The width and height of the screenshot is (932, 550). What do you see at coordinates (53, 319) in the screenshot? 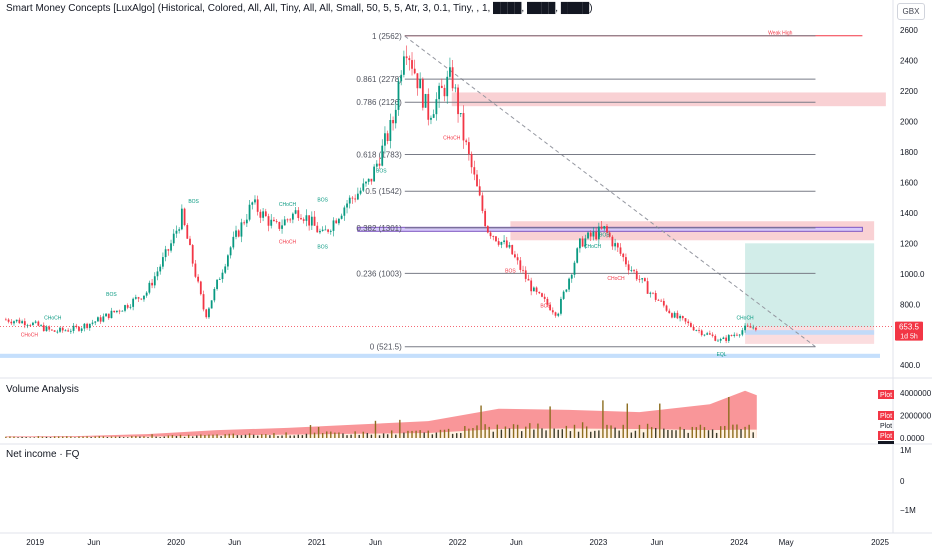
I see `smc-label: CHoCH` at bounding box center [53, 319].